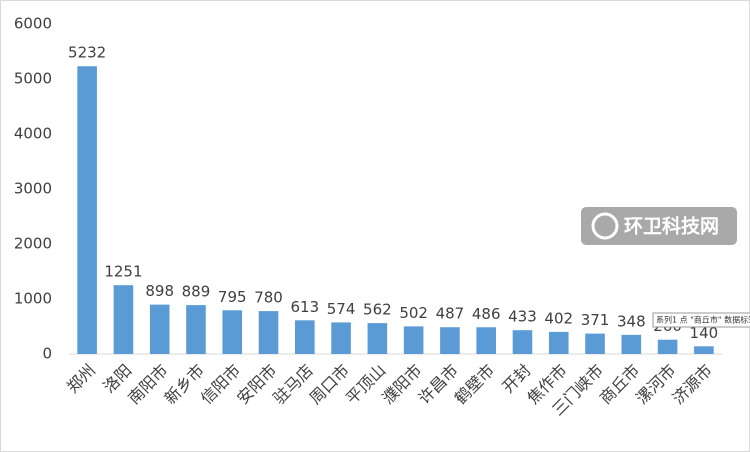 Image resolution: width=750 pixels, height=452 pixels. Describe the element at coordinates (33, 24) in the screenshot. I see `y-tick-label: 6000` at that location.